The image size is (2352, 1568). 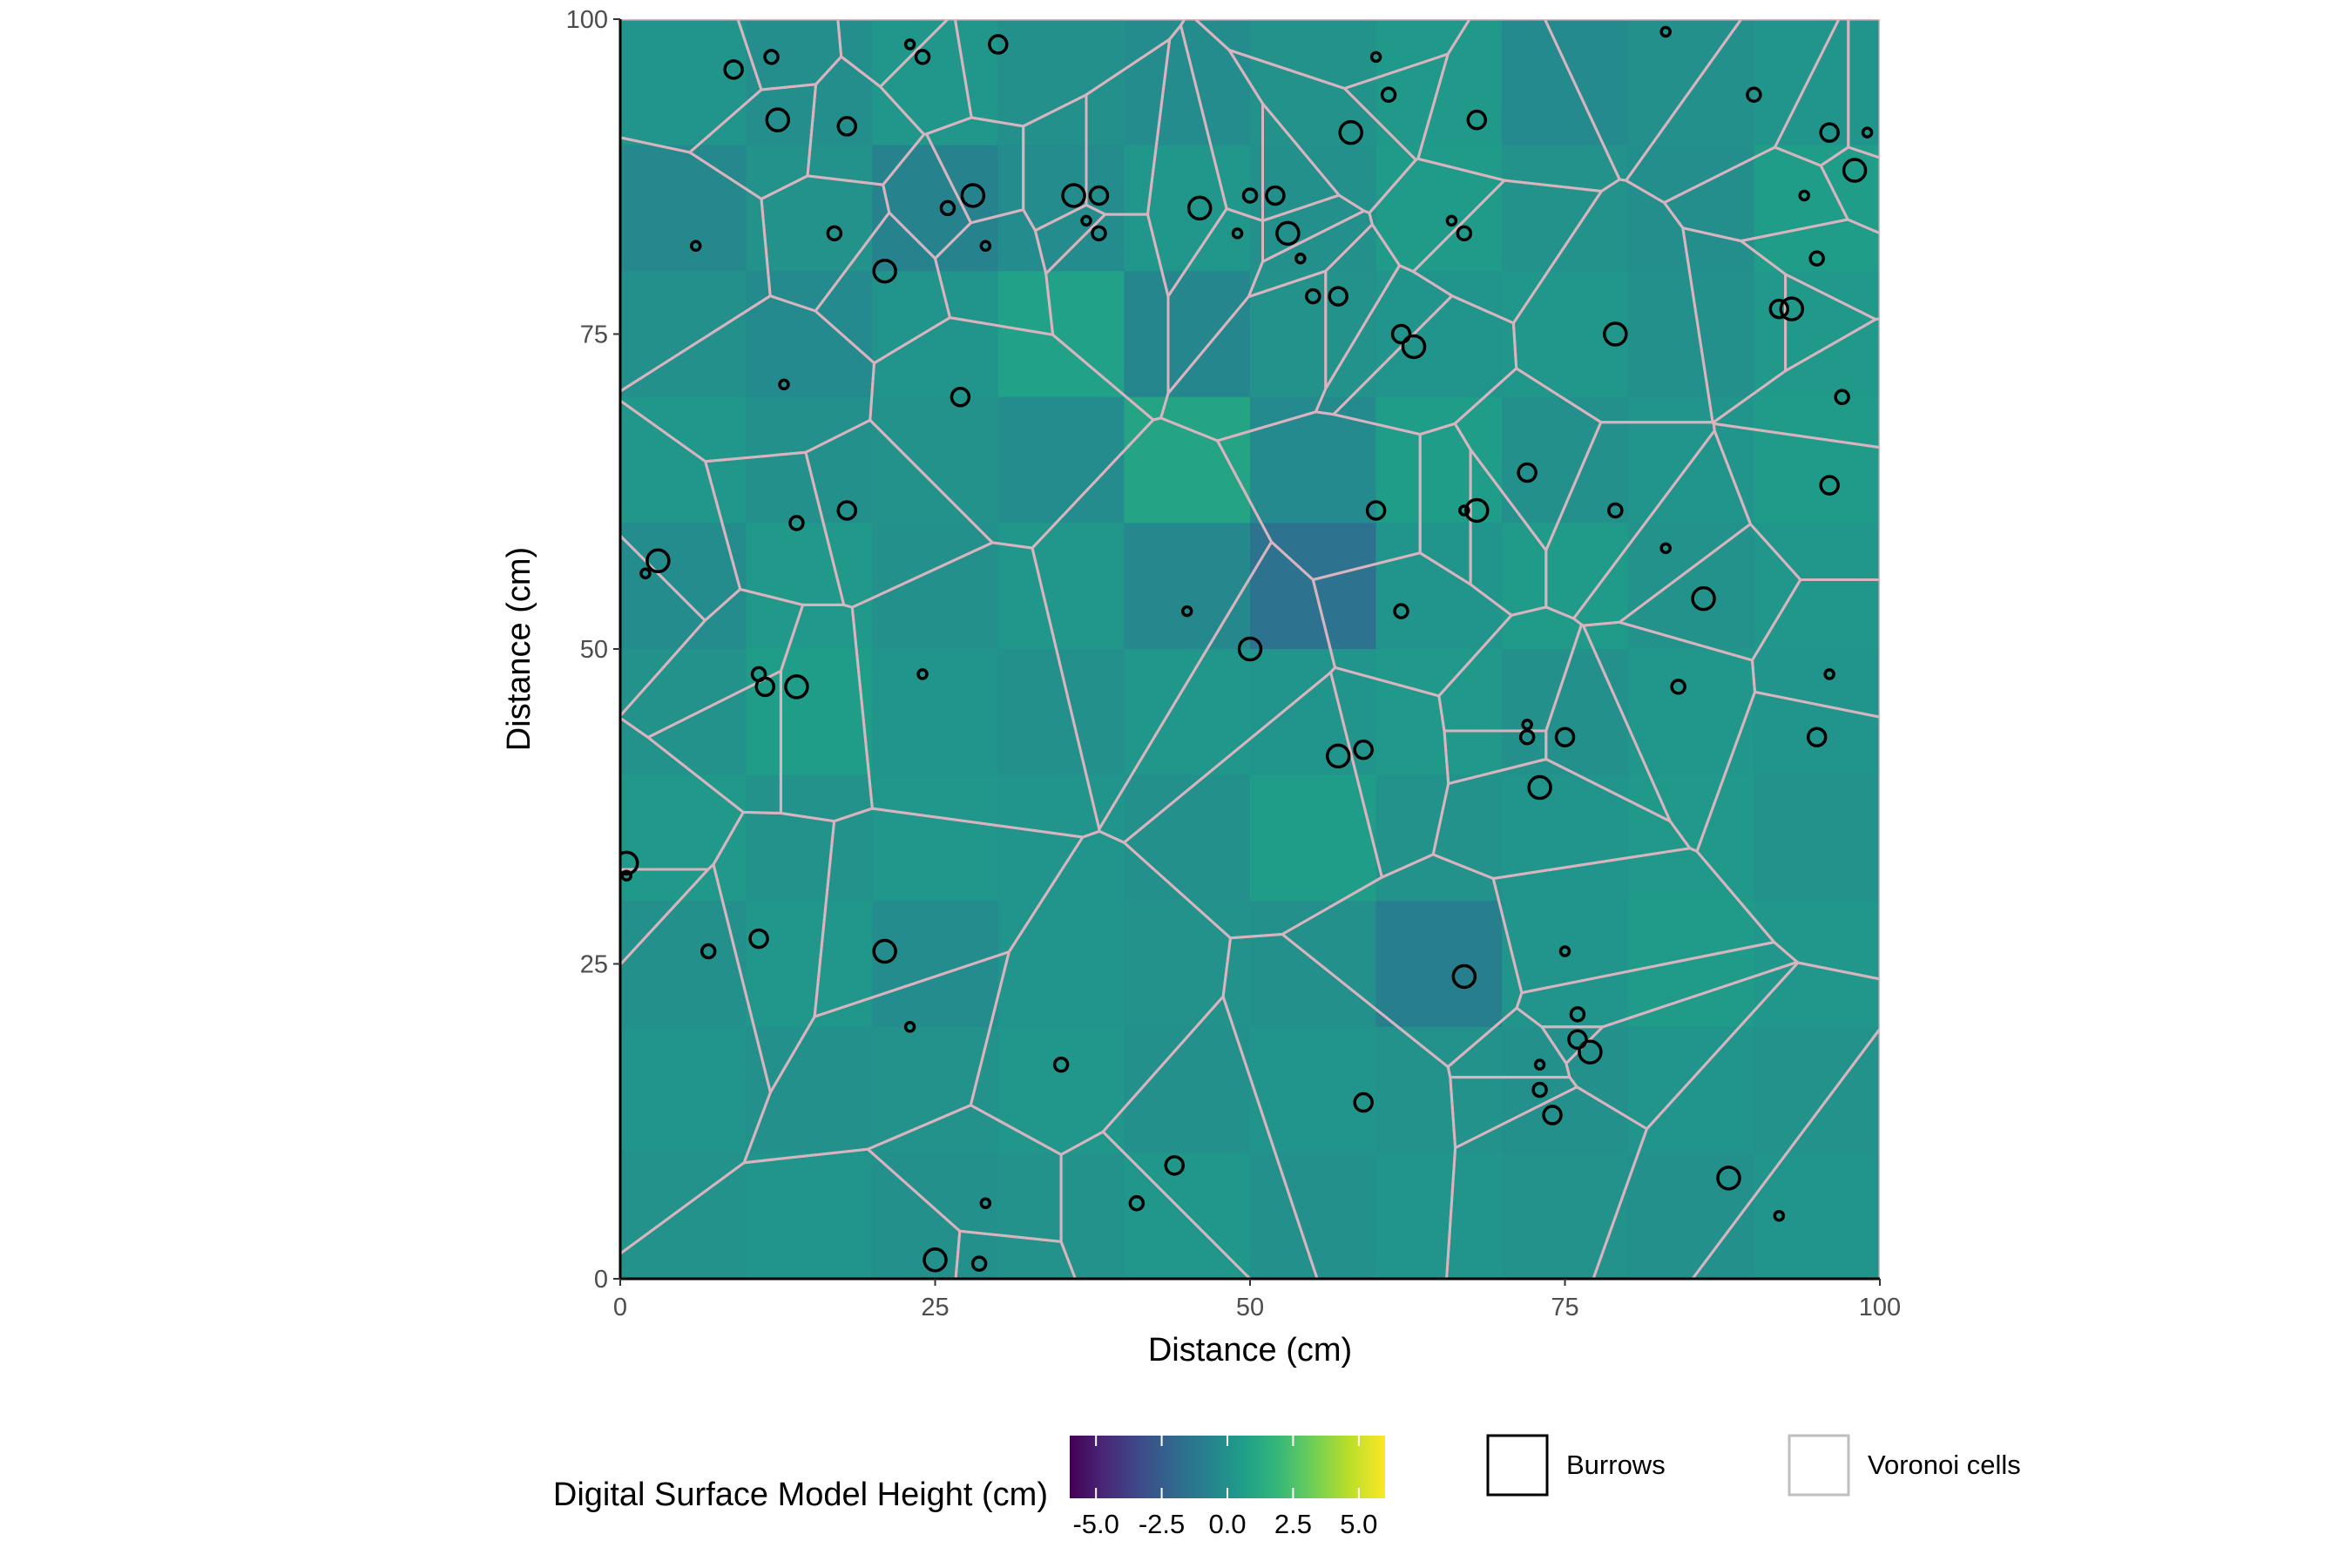 What do you see at coordinates (1293, 1524) in the screenshot?
I see `colorbar-tick-label: 2.5` at bounding box center [1293, 1524].